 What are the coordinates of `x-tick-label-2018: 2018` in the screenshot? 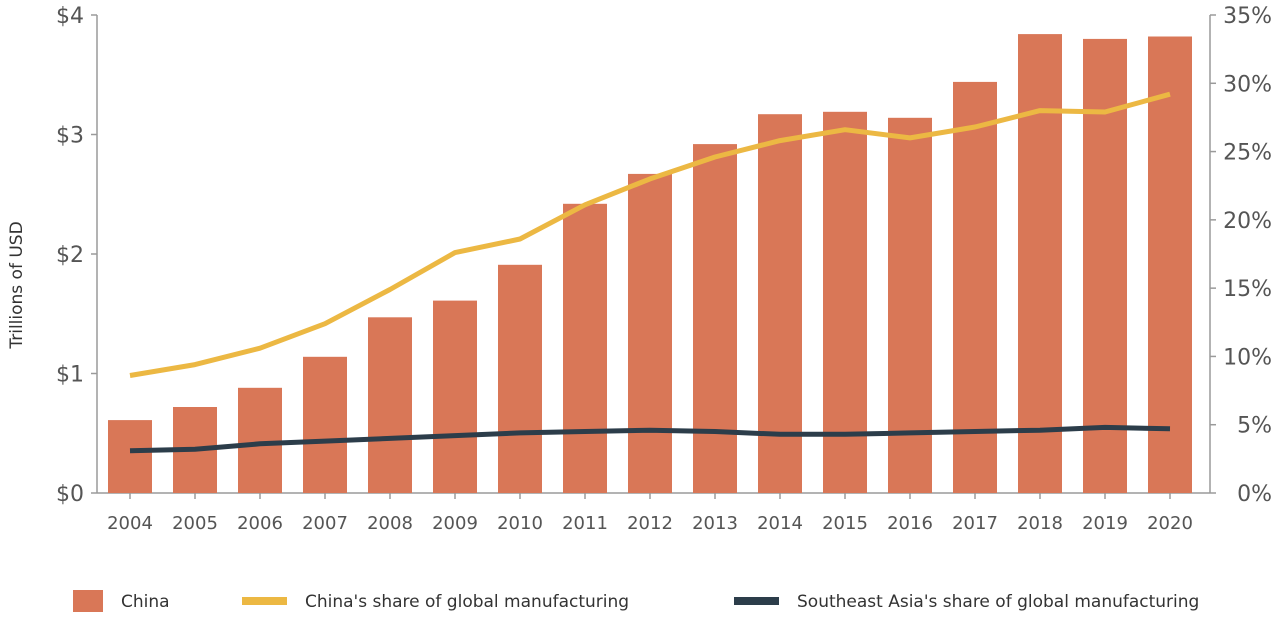 It's located at (1040, 523).